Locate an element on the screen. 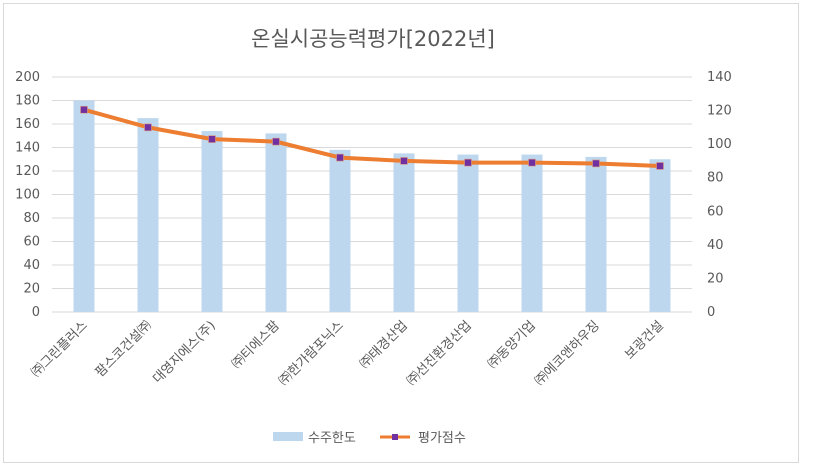 Image resolution: width=814 pixels, height=469 pixels. x-category-label: ㈜에코앤하우징 is located at coordinates (567, 353).